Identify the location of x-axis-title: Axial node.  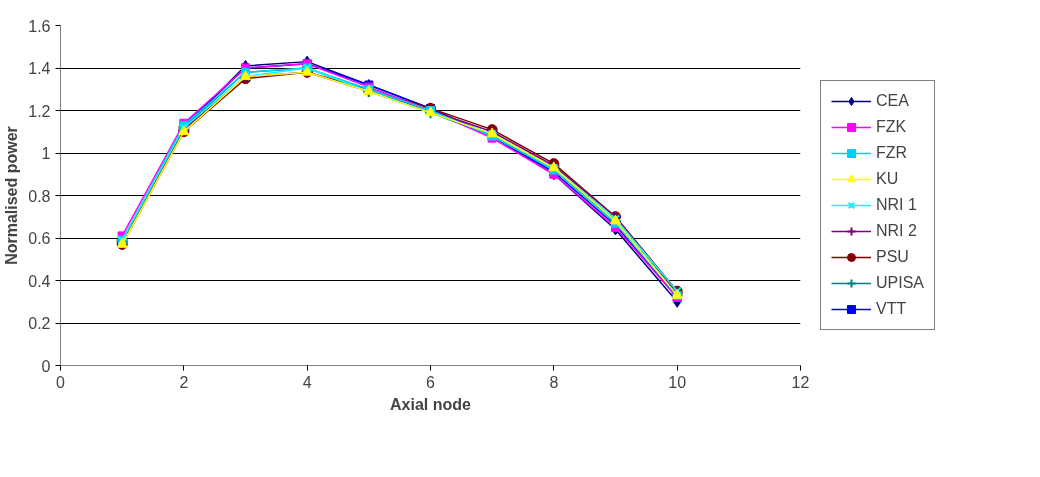
(431, 404).